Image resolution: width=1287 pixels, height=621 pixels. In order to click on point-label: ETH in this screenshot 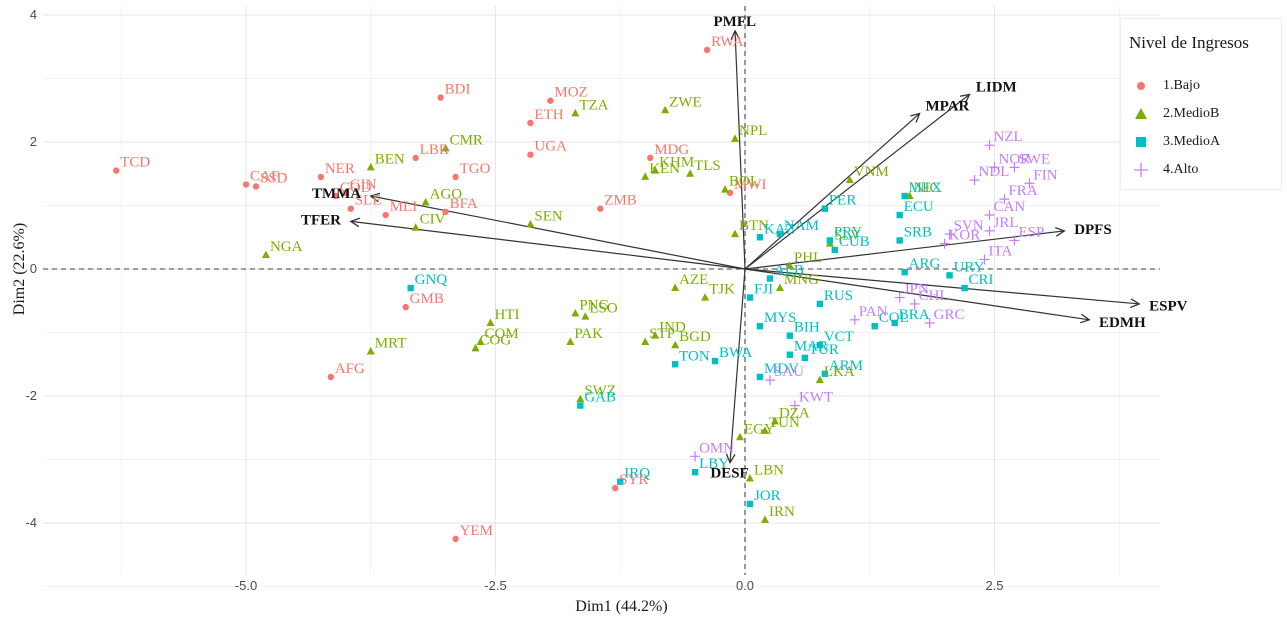, I will do `click(548, 115)`.